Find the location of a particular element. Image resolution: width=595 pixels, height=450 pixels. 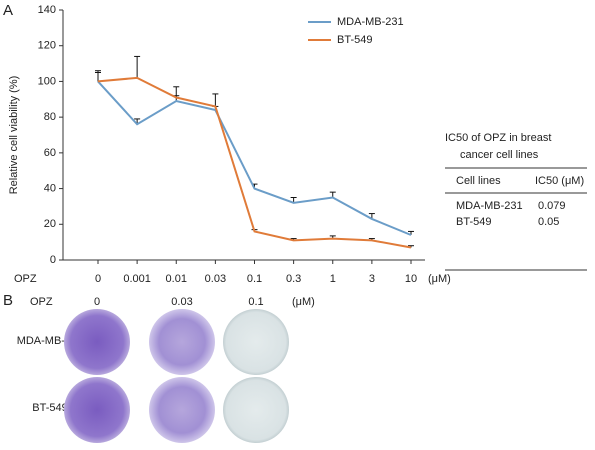

x-tick-label: 0.01 is located at coordinates (176, 279).